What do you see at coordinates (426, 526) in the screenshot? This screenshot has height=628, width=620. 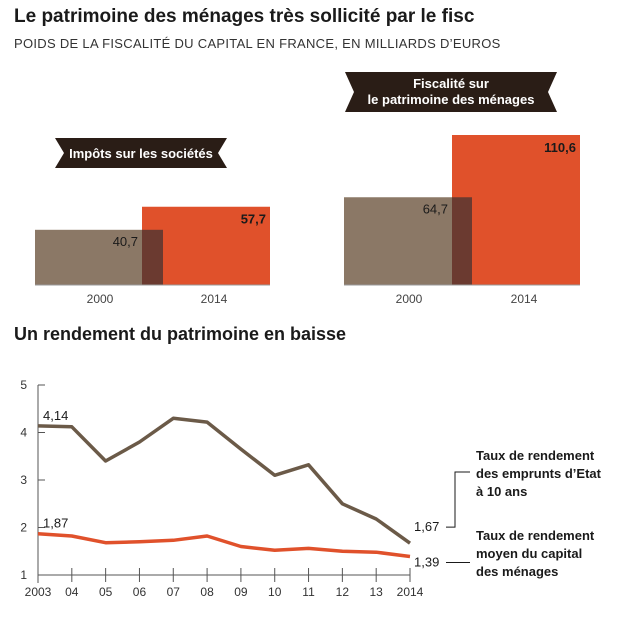 I see `series-end-label-1: 1,67` at bounding box center [426, 526].